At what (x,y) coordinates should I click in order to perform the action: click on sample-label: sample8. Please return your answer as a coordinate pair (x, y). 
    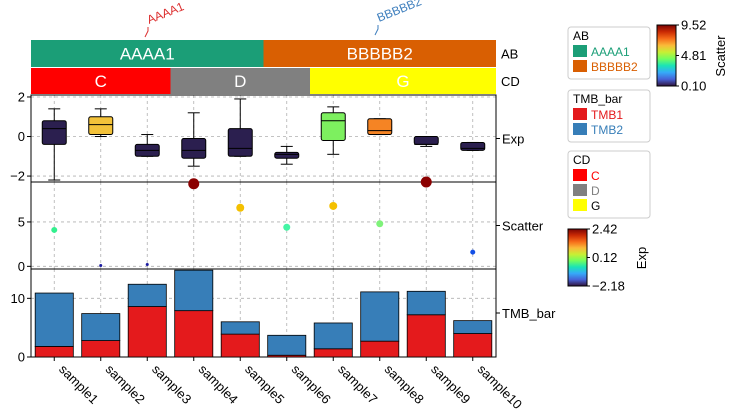
    Looking at the image, I should click on (404, 384).